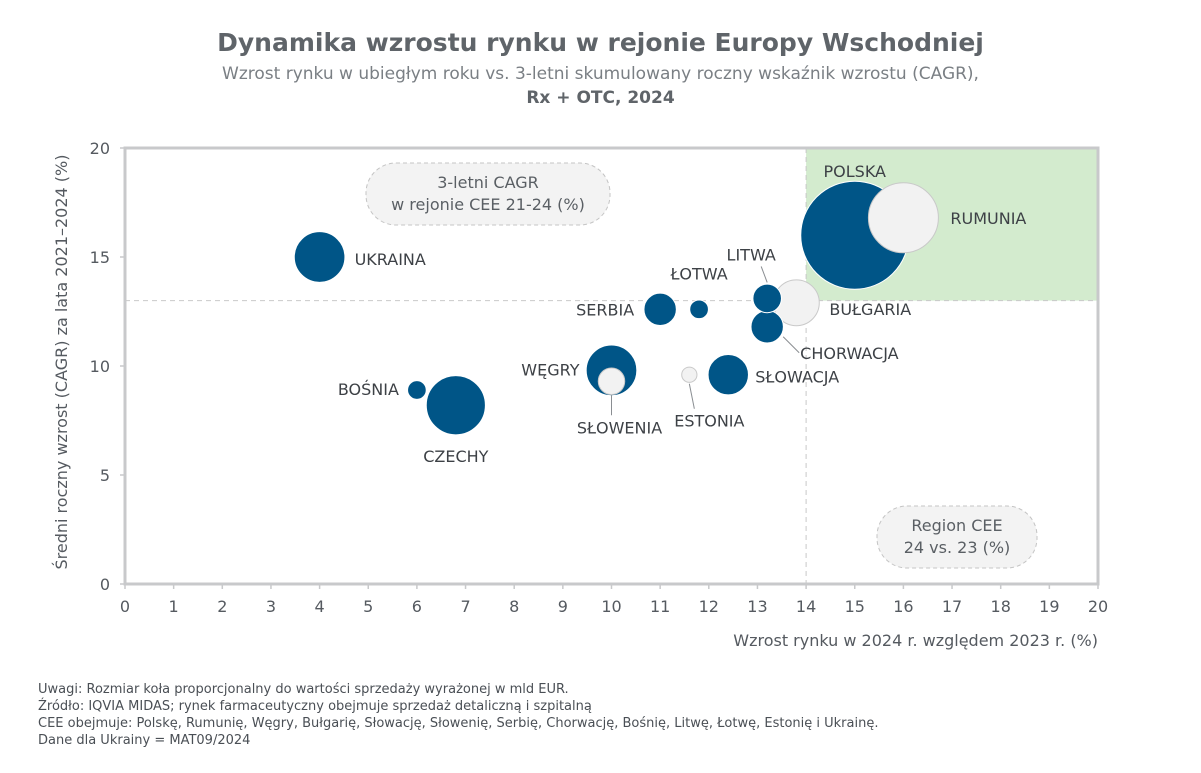  I want to click on annotation-text: 3-letni CAGR, so click(488, 182).